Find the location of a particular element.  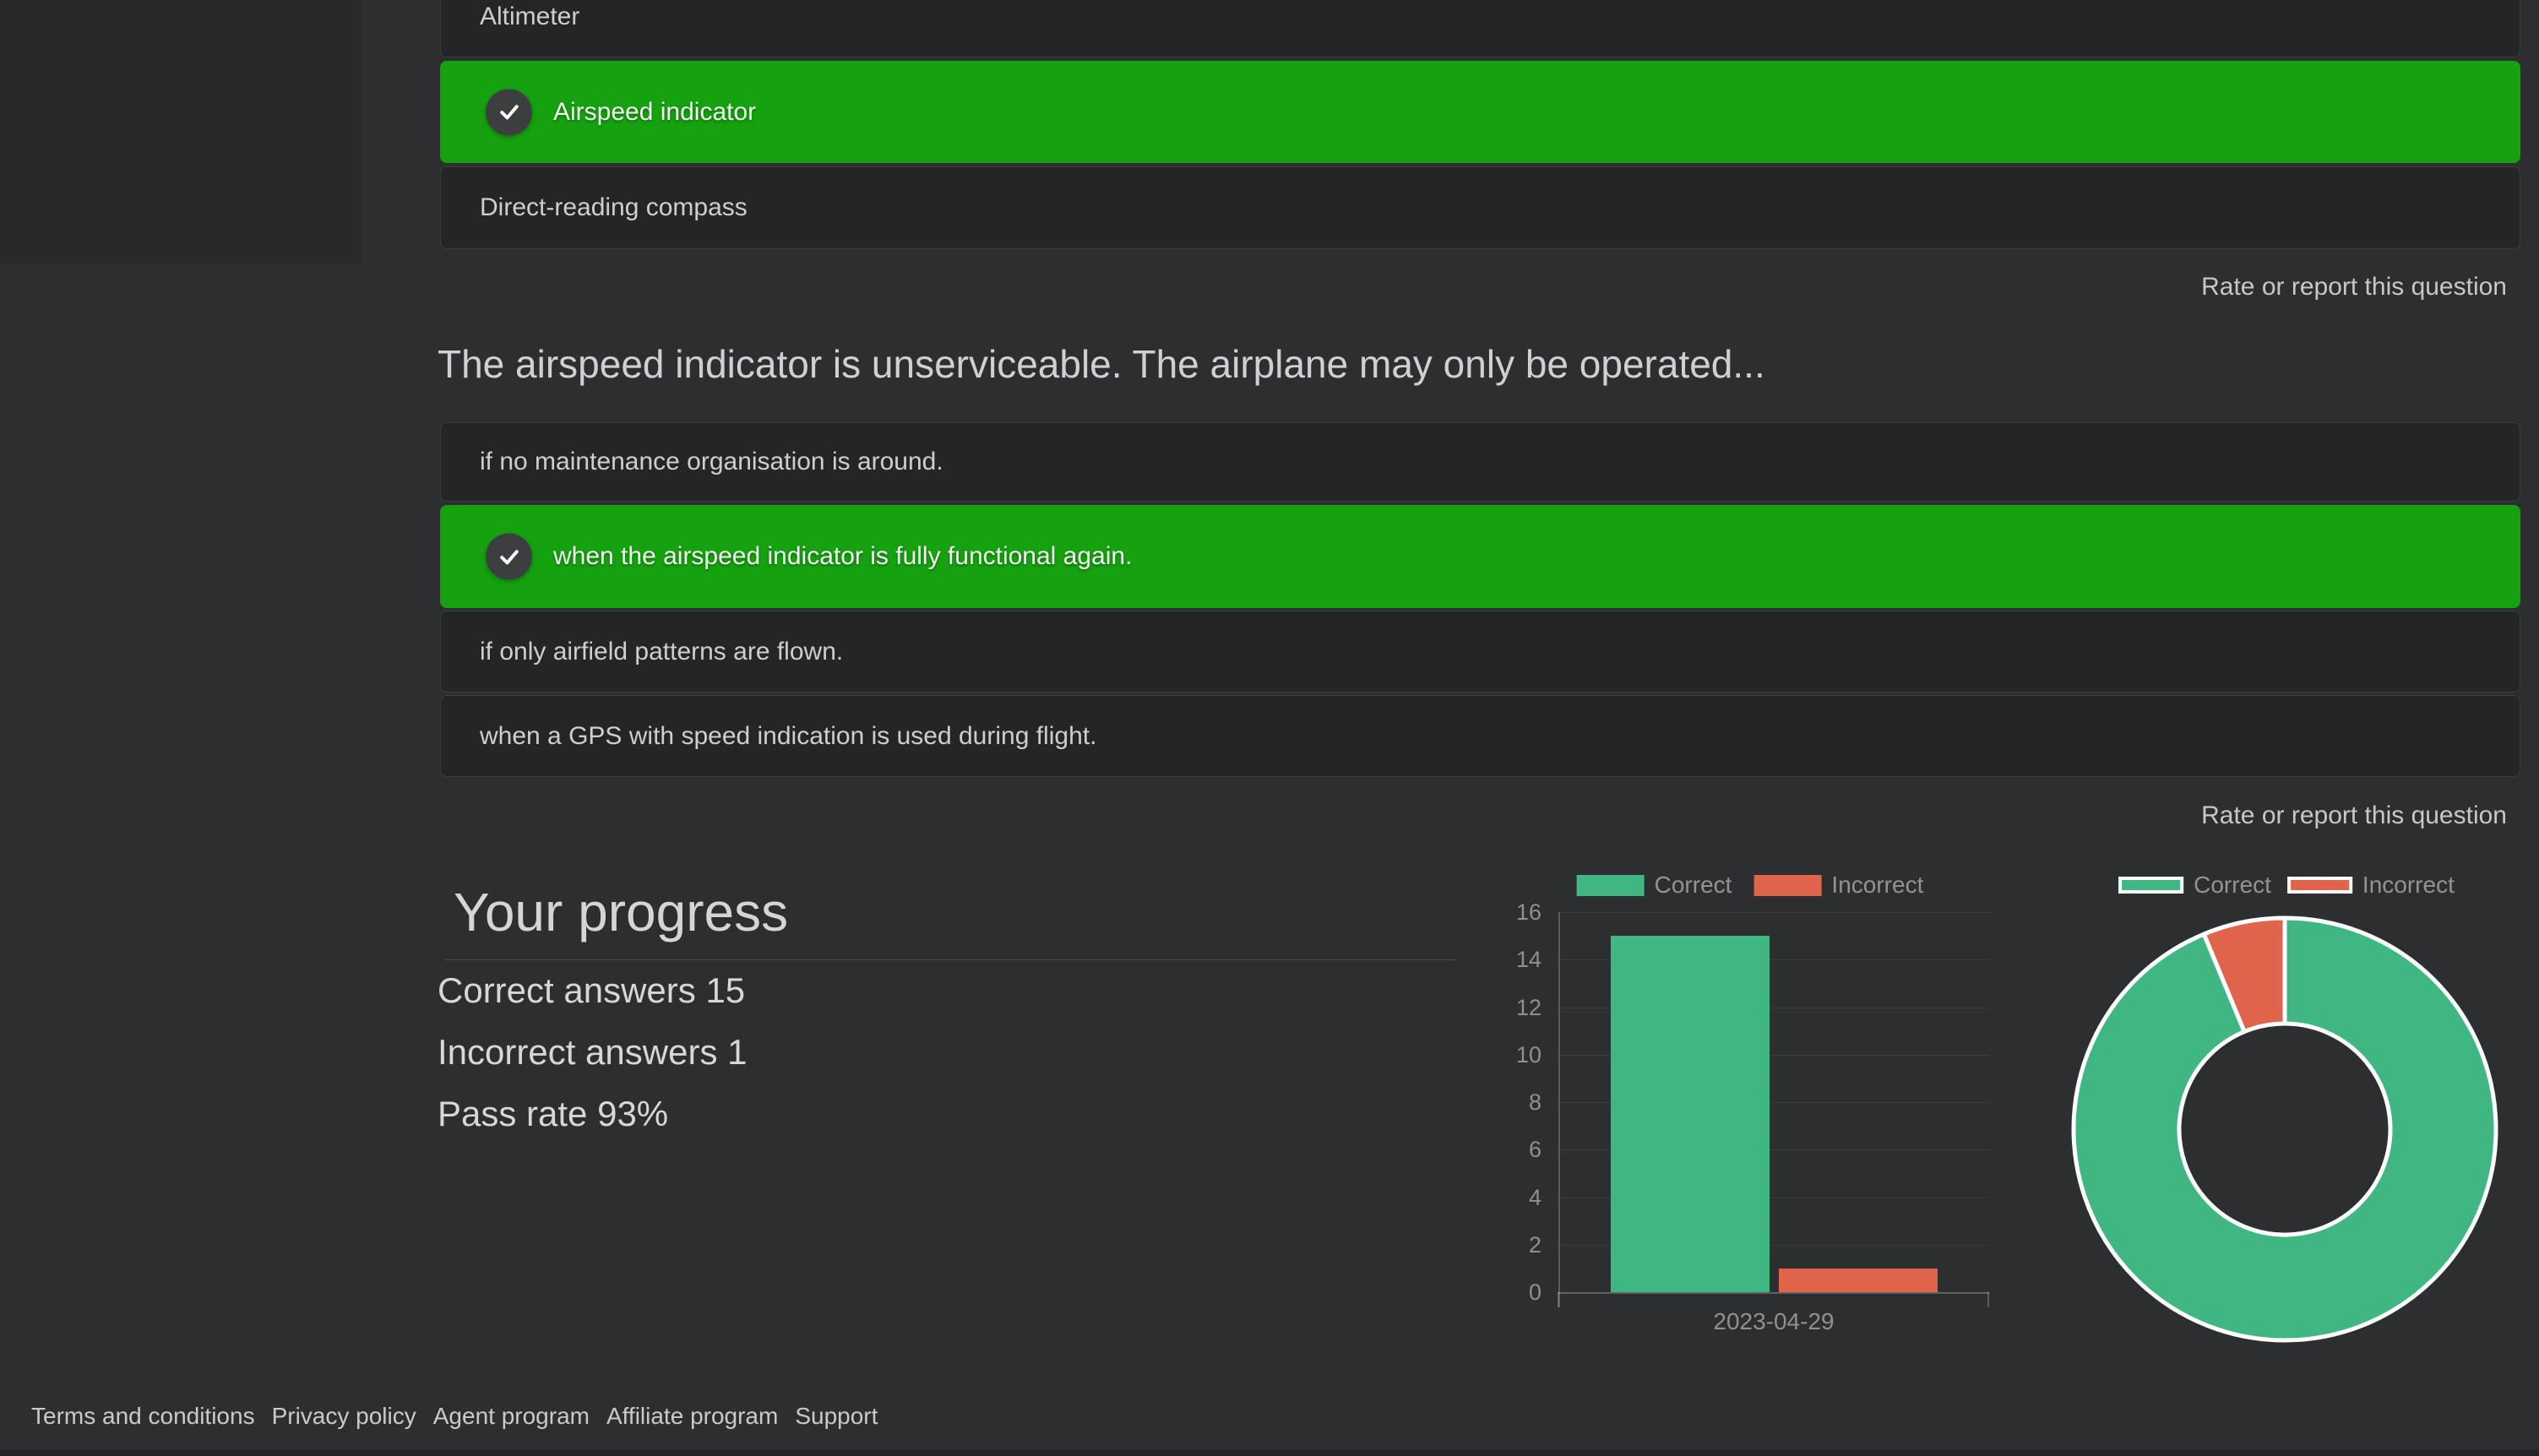

doughnut-slice-correct is located at coordinates (2284, 1129).